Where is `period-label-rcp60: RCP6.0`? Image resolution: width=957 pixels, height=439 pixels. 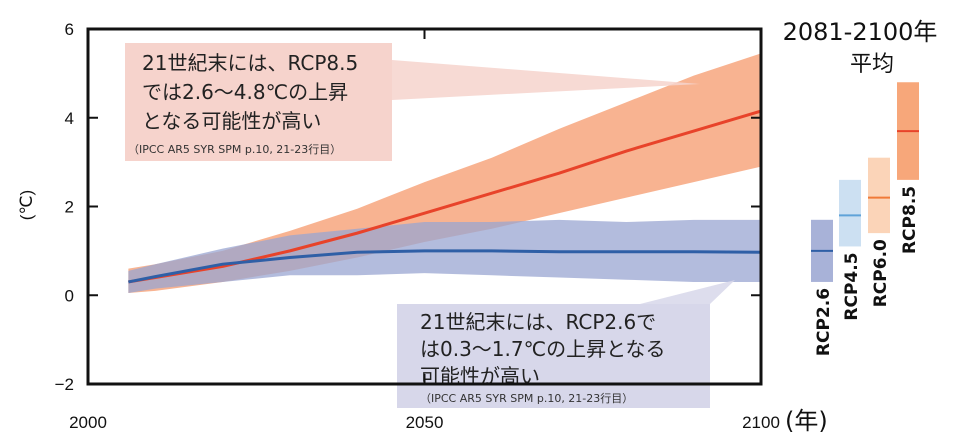 period-label-rcp60: RCP6.0 is located at coordinates (881, 273).